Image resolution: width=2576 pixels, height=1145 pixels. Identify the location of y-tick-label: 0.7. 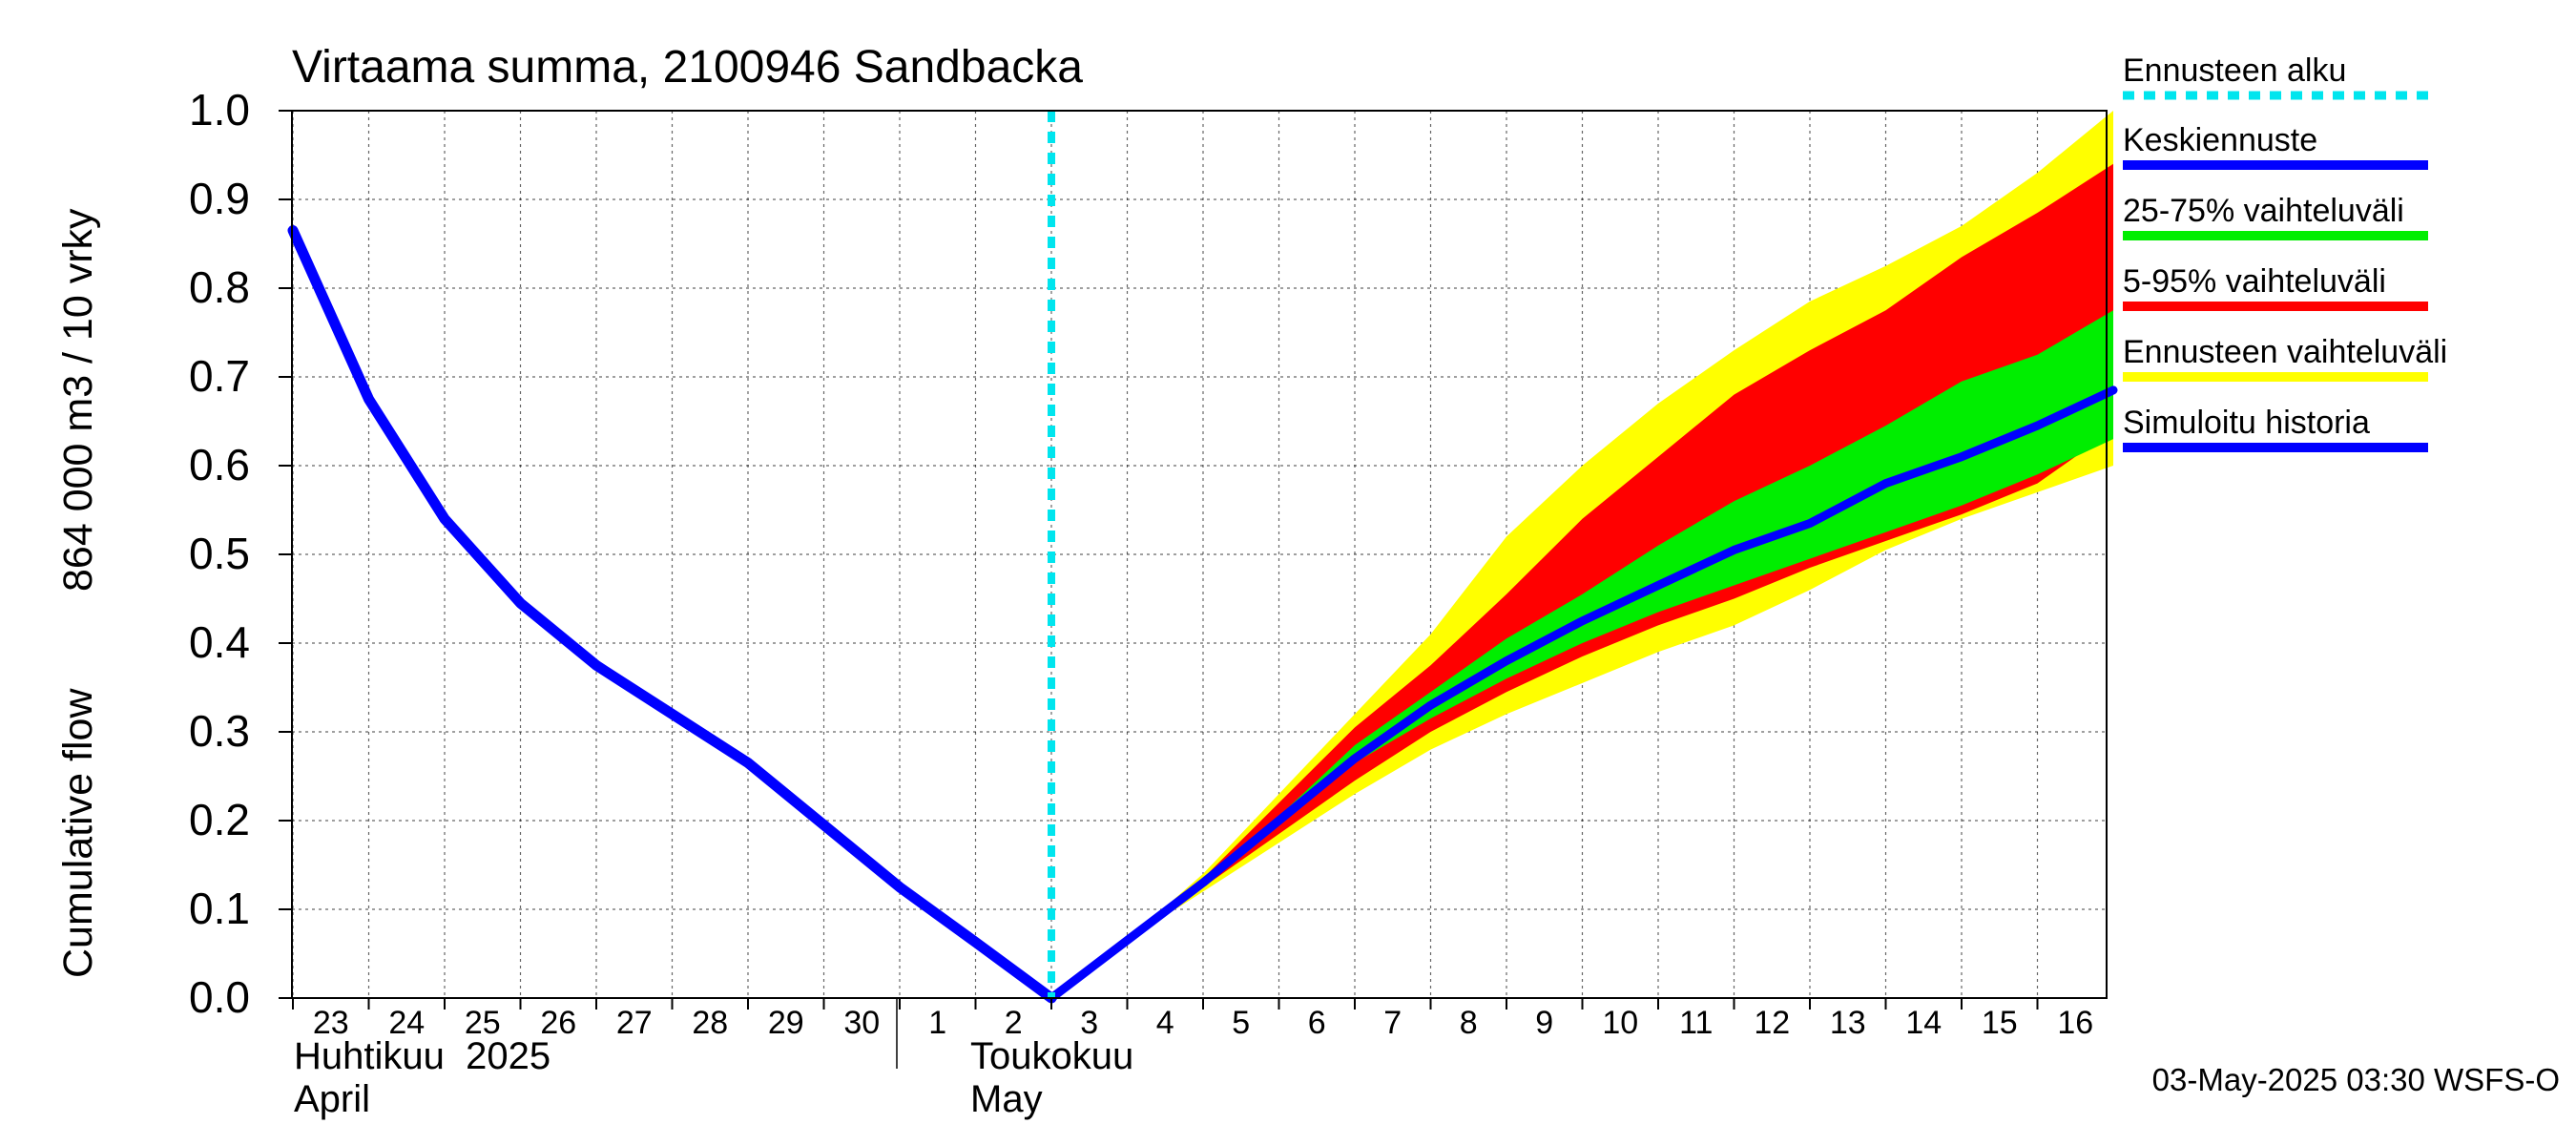
(219, 376).